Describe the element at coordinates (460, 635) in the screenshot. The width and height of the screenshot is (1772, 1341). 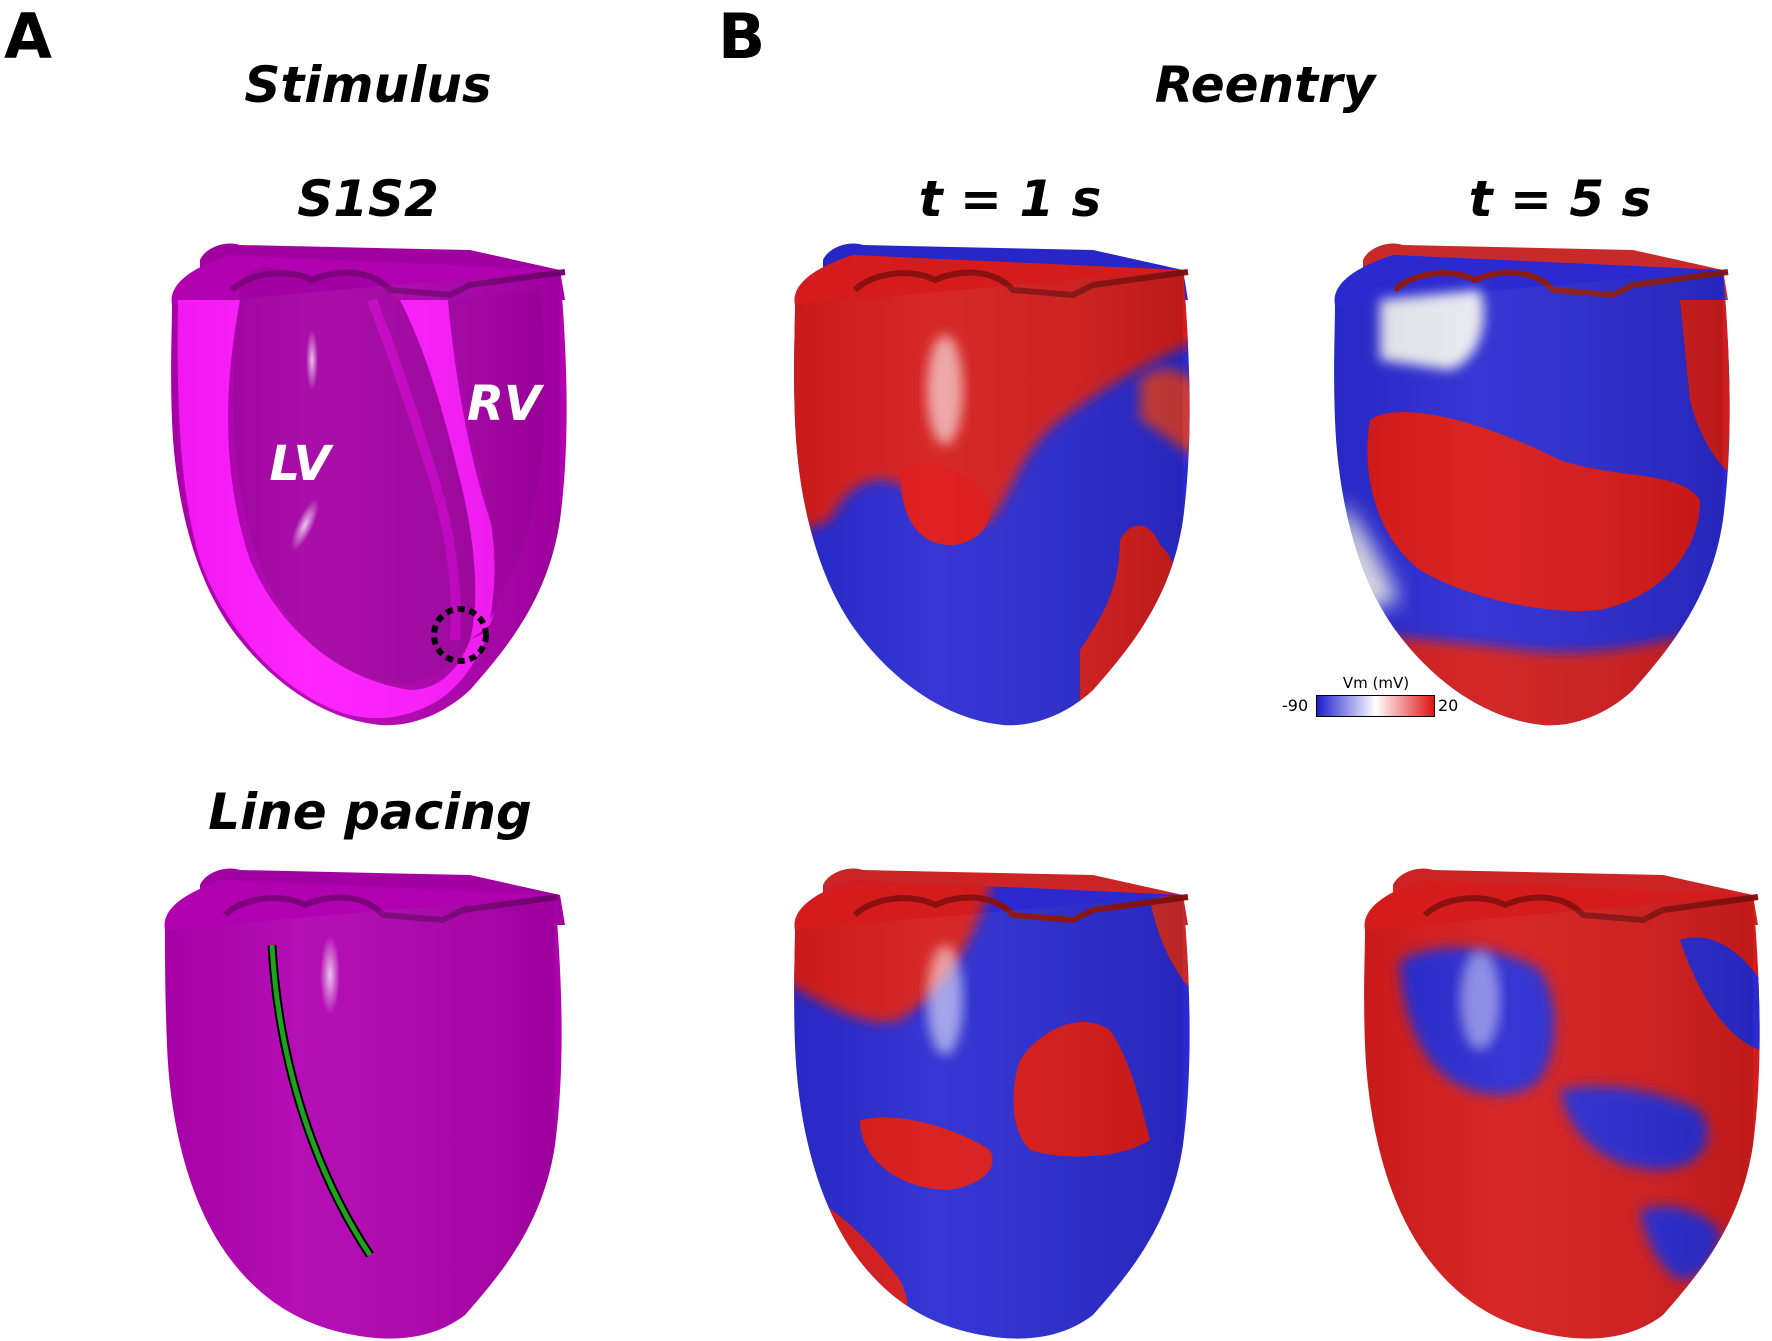
I see `stimulus-site-marker` at that location.